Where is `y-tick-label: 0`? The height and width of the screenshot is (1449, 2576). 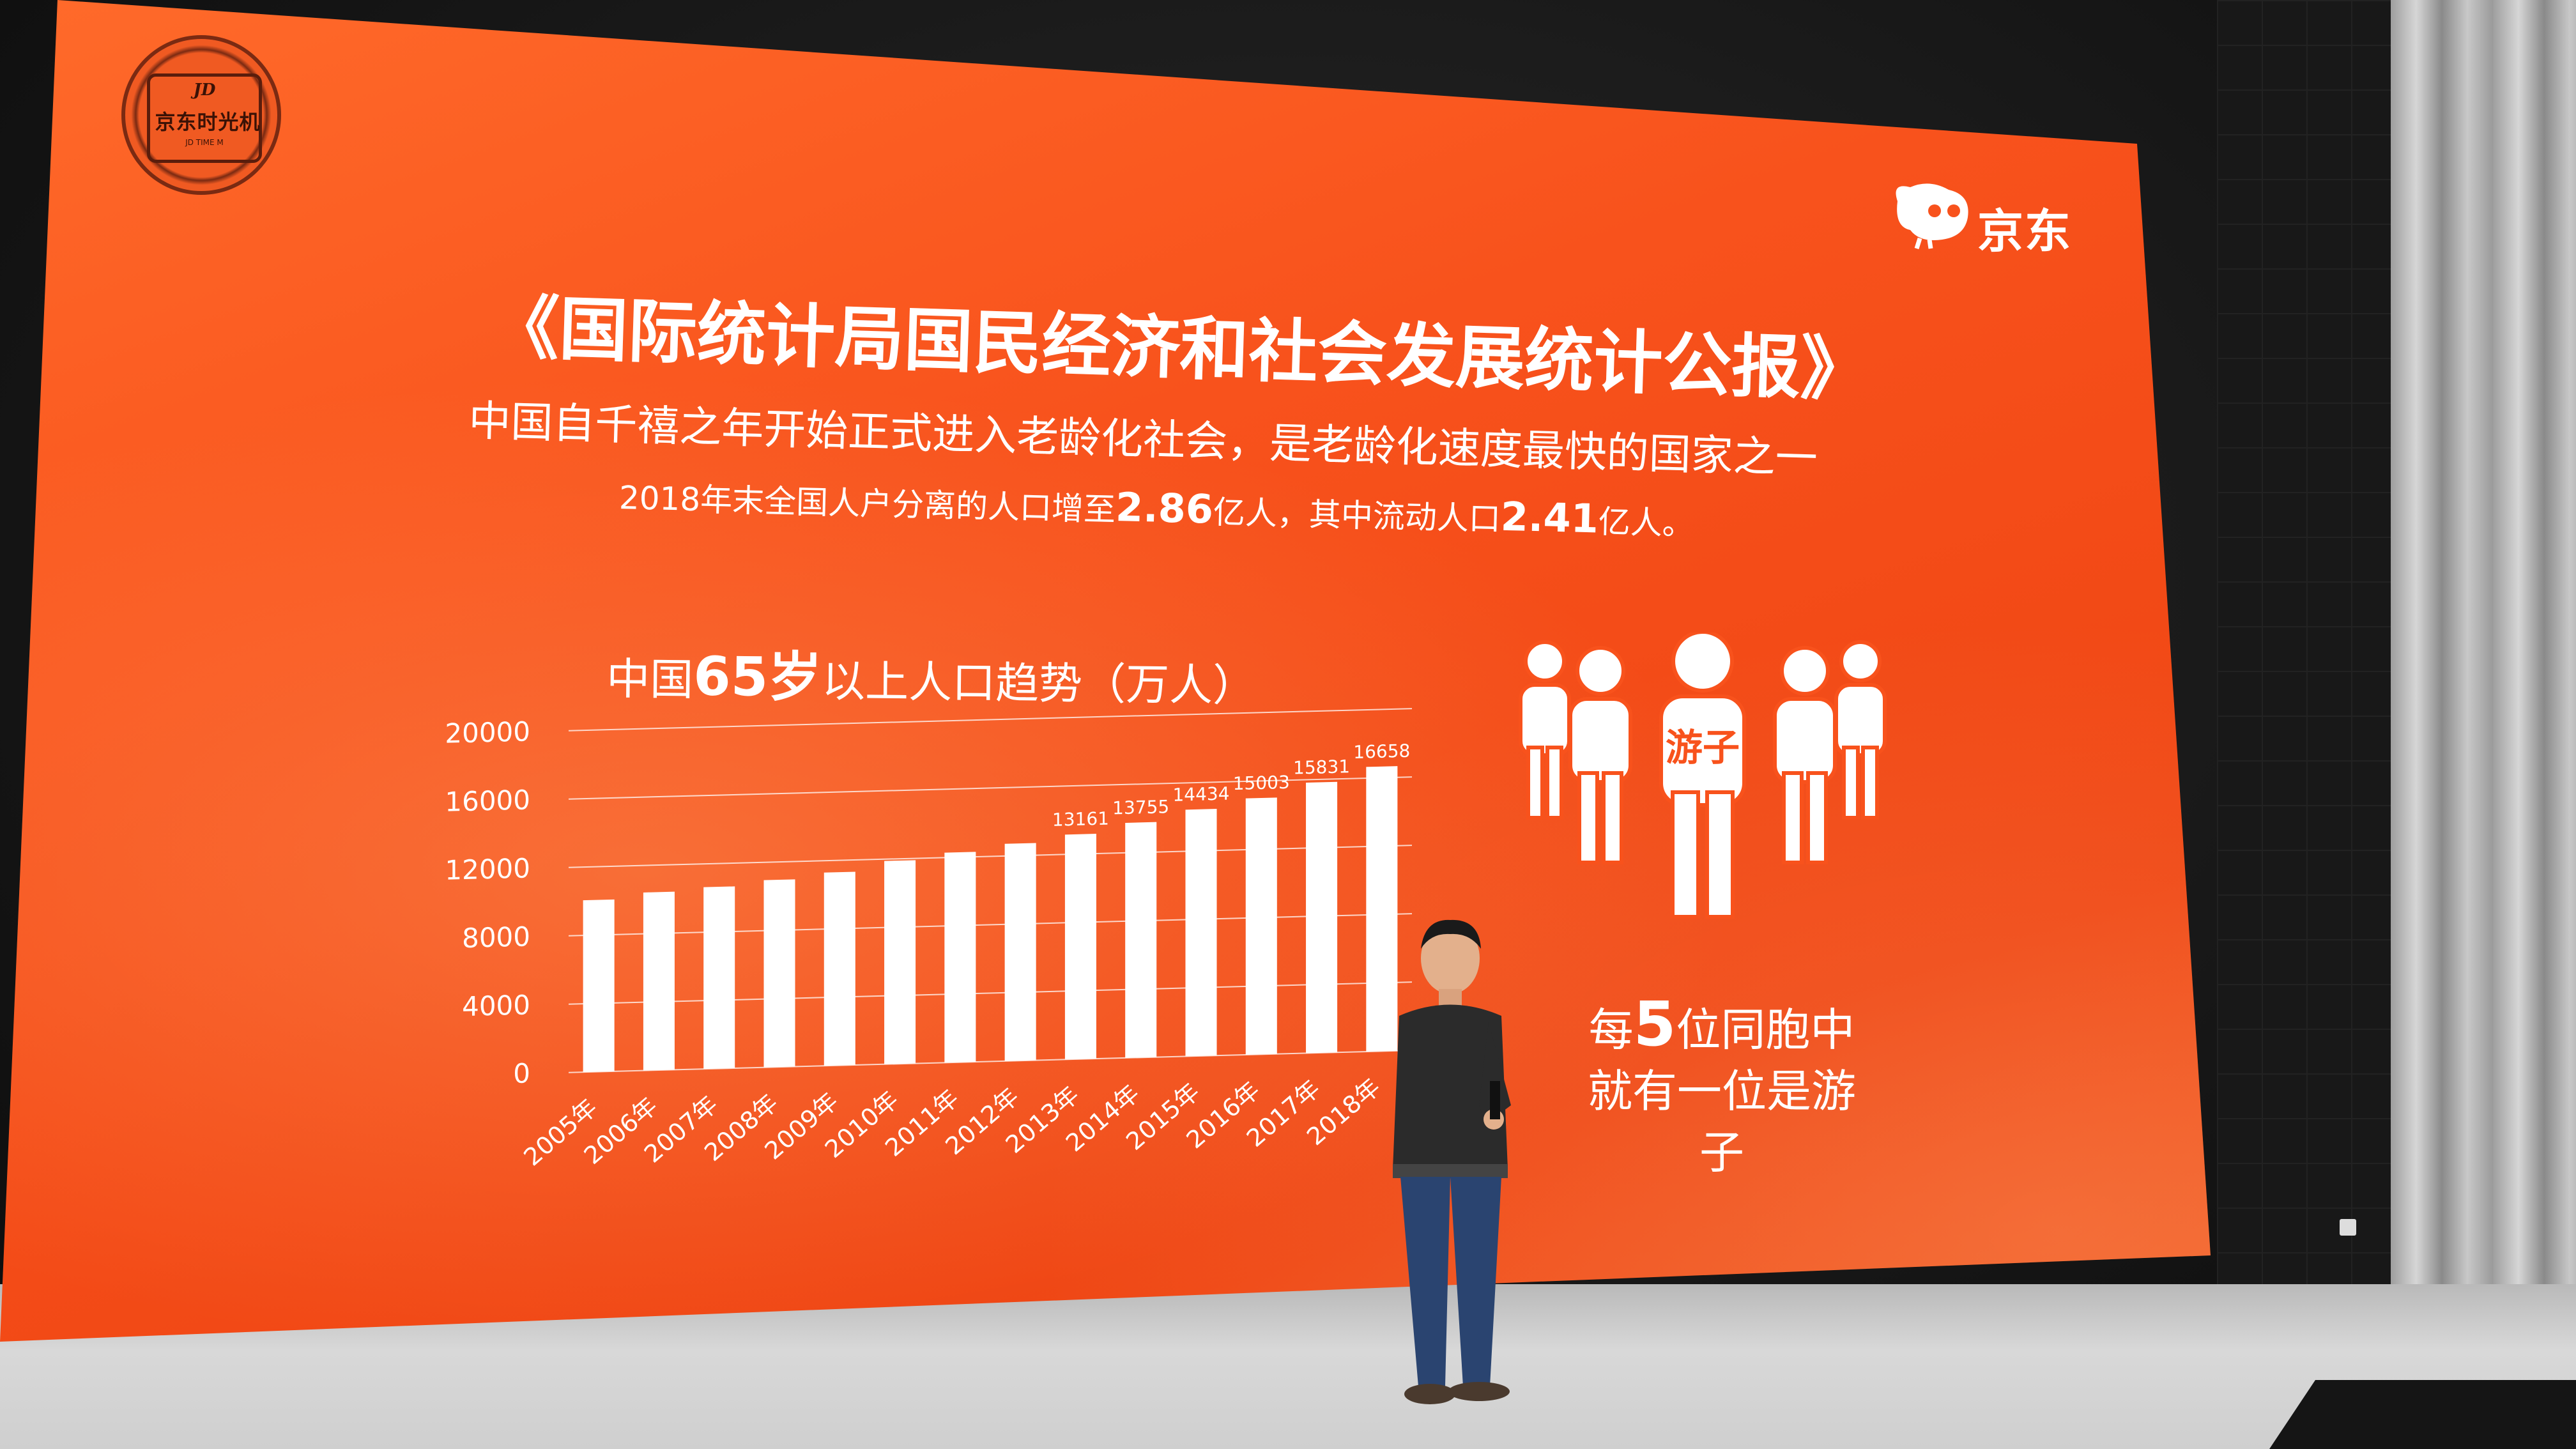
y-tick-label: 0 is located at coordinates (521, 1073).